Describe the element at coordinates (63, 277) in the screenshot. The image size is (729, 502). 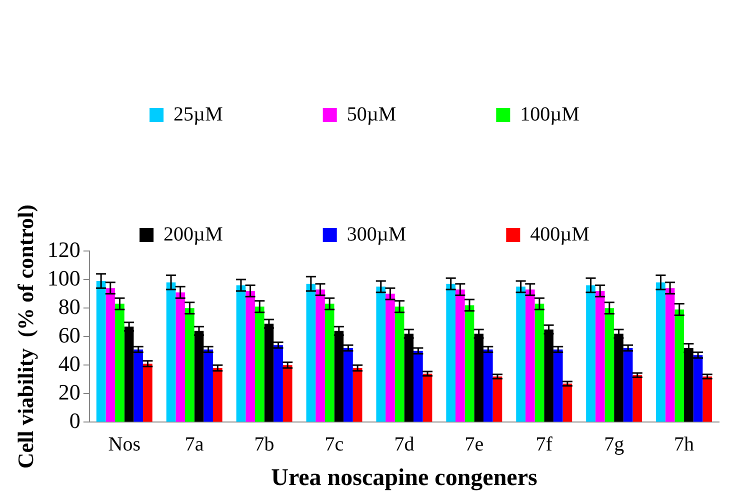
I see `y-tick-label: 100` at that location.